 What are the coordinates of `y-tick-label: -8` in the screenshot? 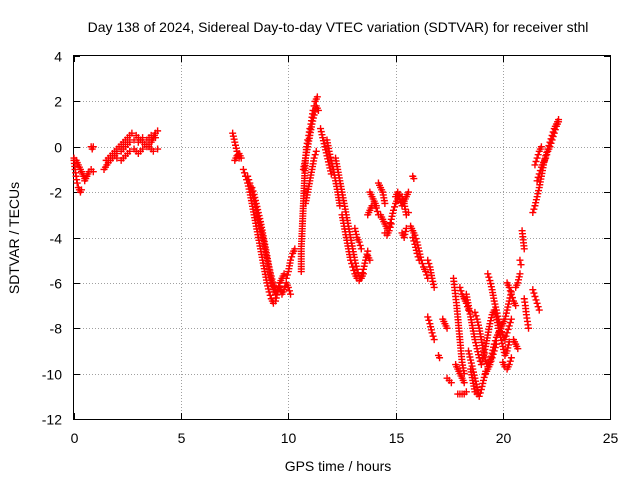 It's located at (56, 329).